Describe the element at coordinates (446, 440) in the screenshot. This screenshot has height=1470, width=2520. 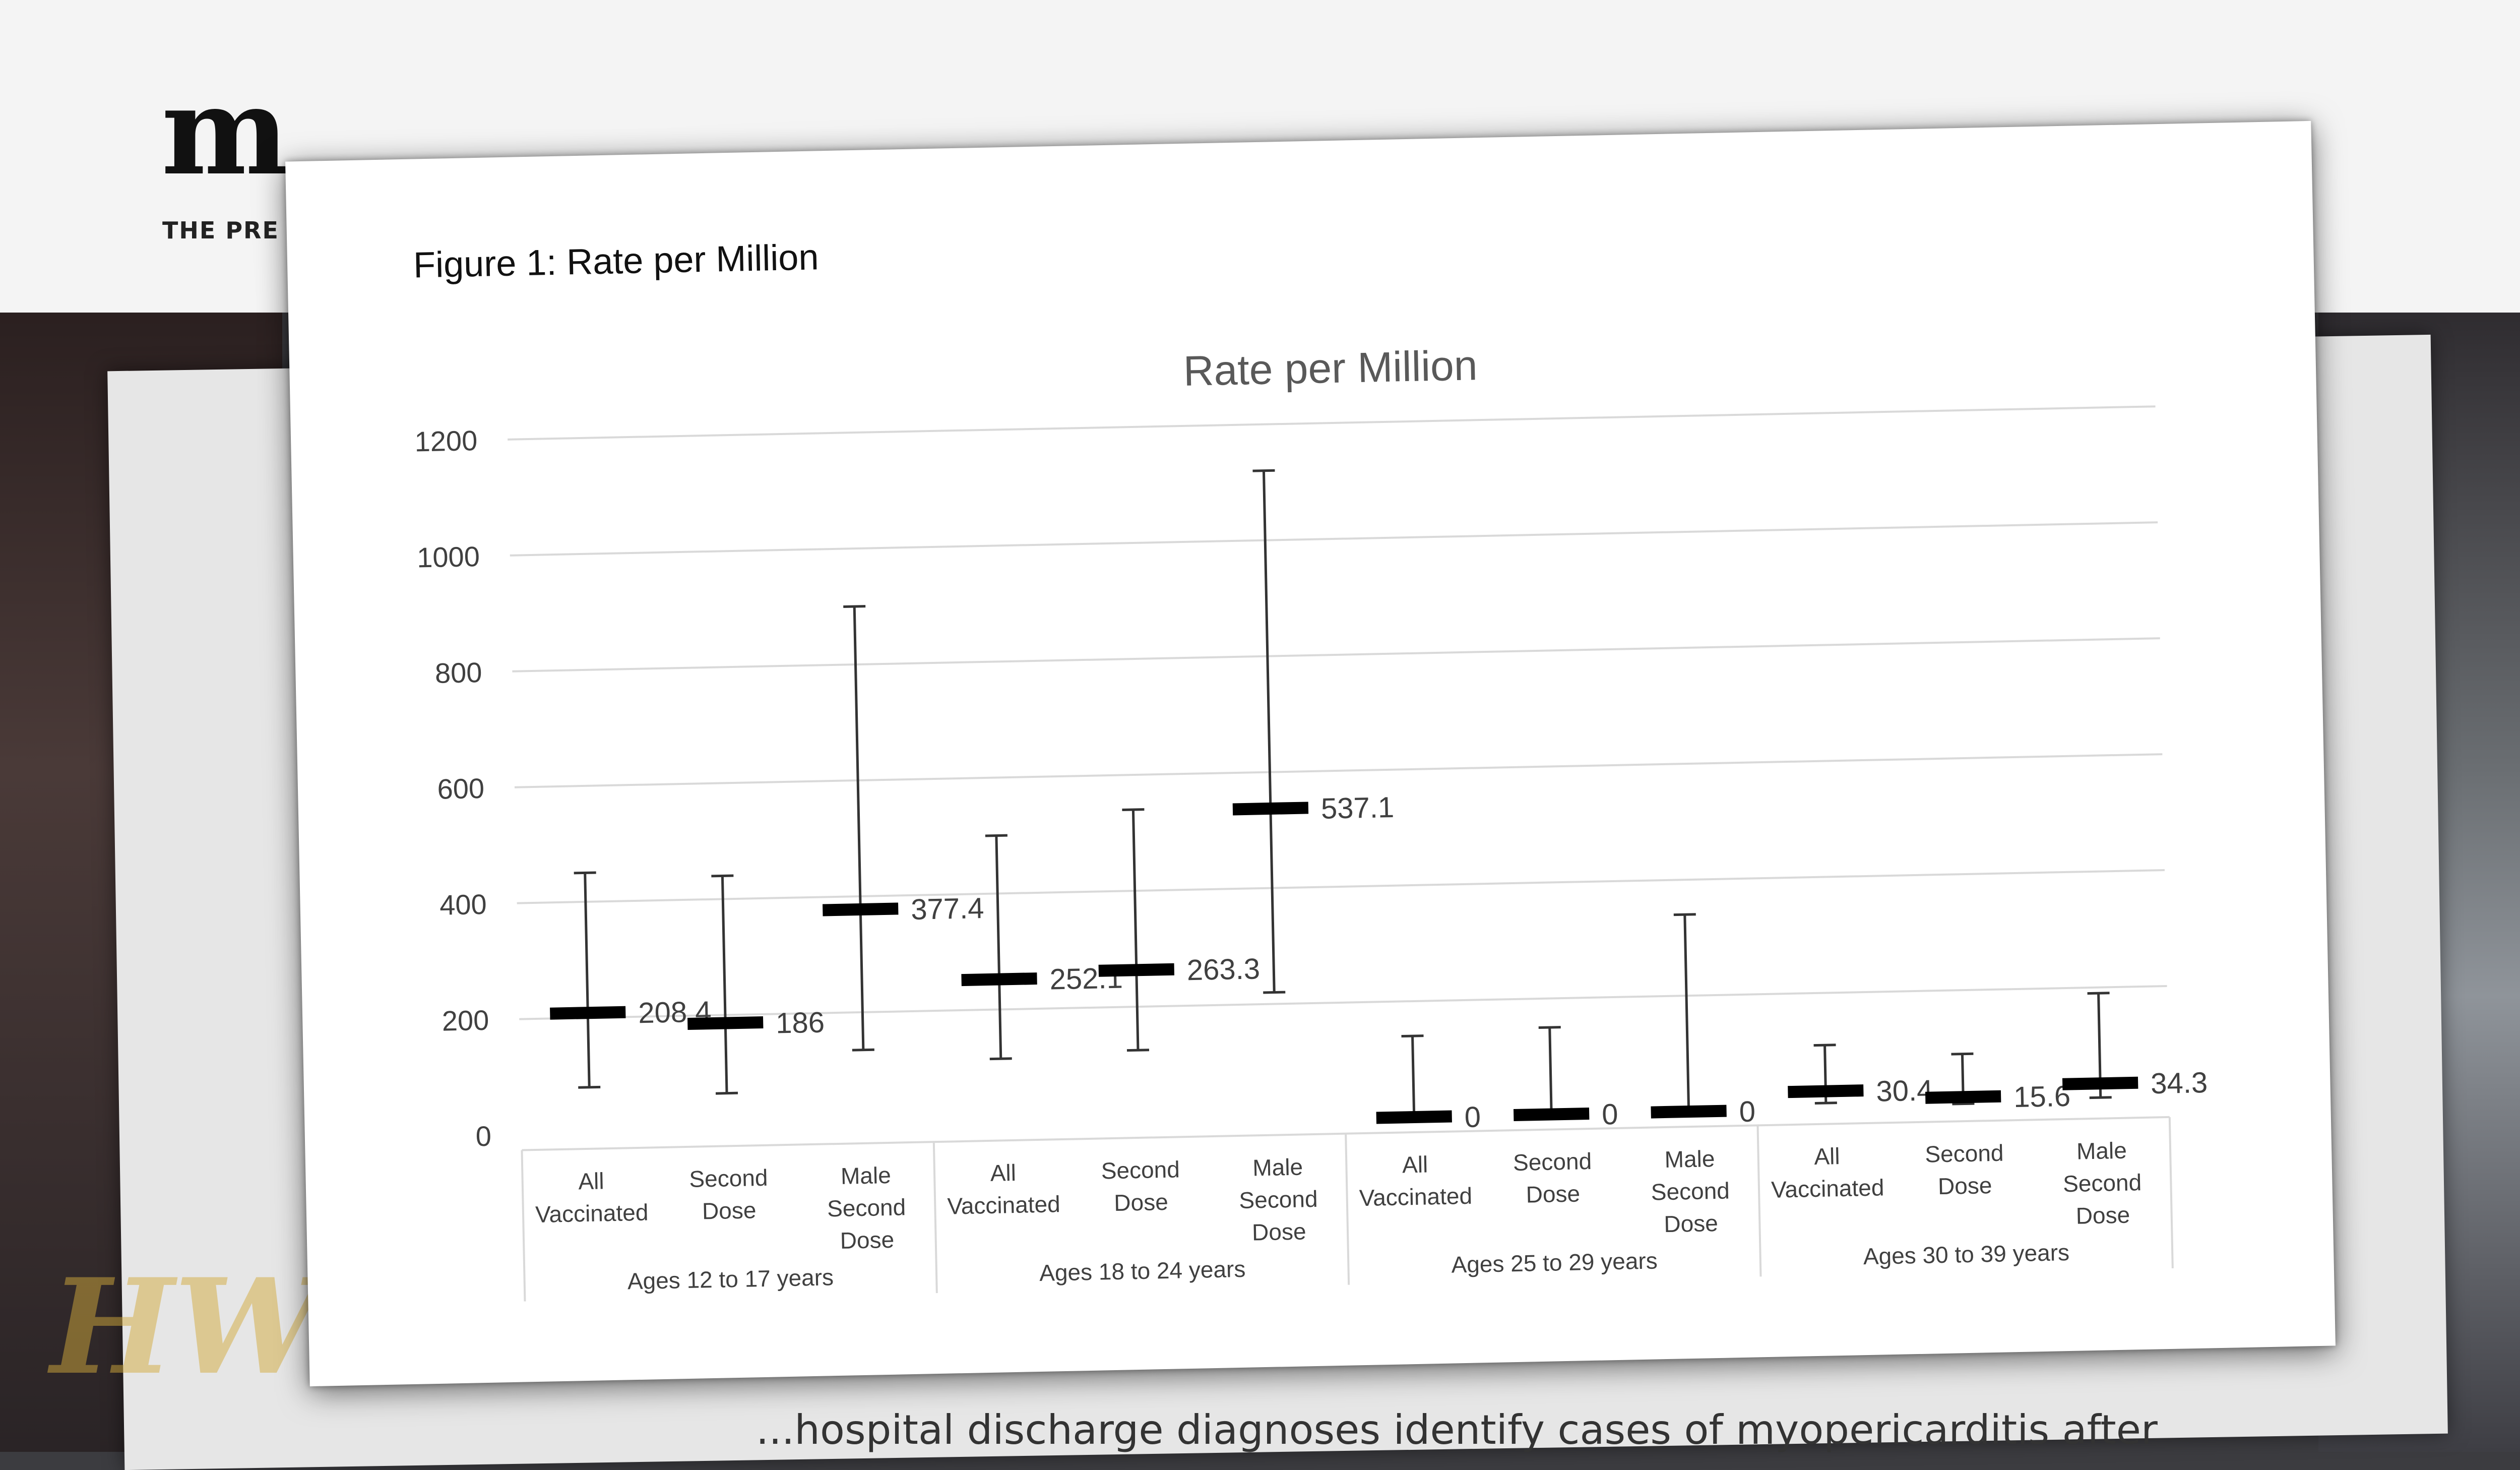
I see `y-tick-label: 1200` at that location.